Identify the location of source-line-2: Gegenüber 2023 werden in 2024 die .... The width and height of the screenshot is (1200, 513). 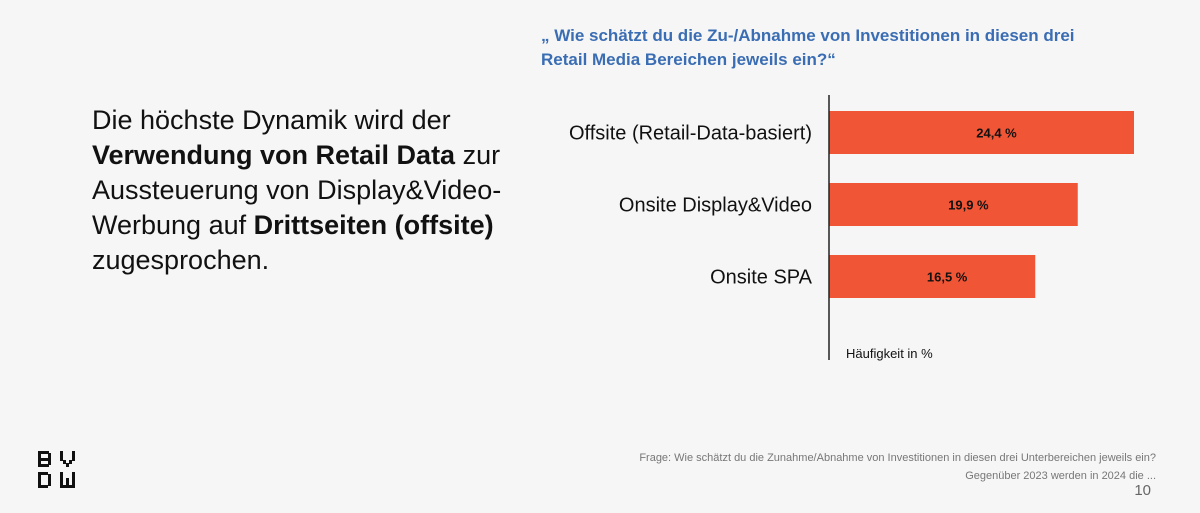
(1060, 476).